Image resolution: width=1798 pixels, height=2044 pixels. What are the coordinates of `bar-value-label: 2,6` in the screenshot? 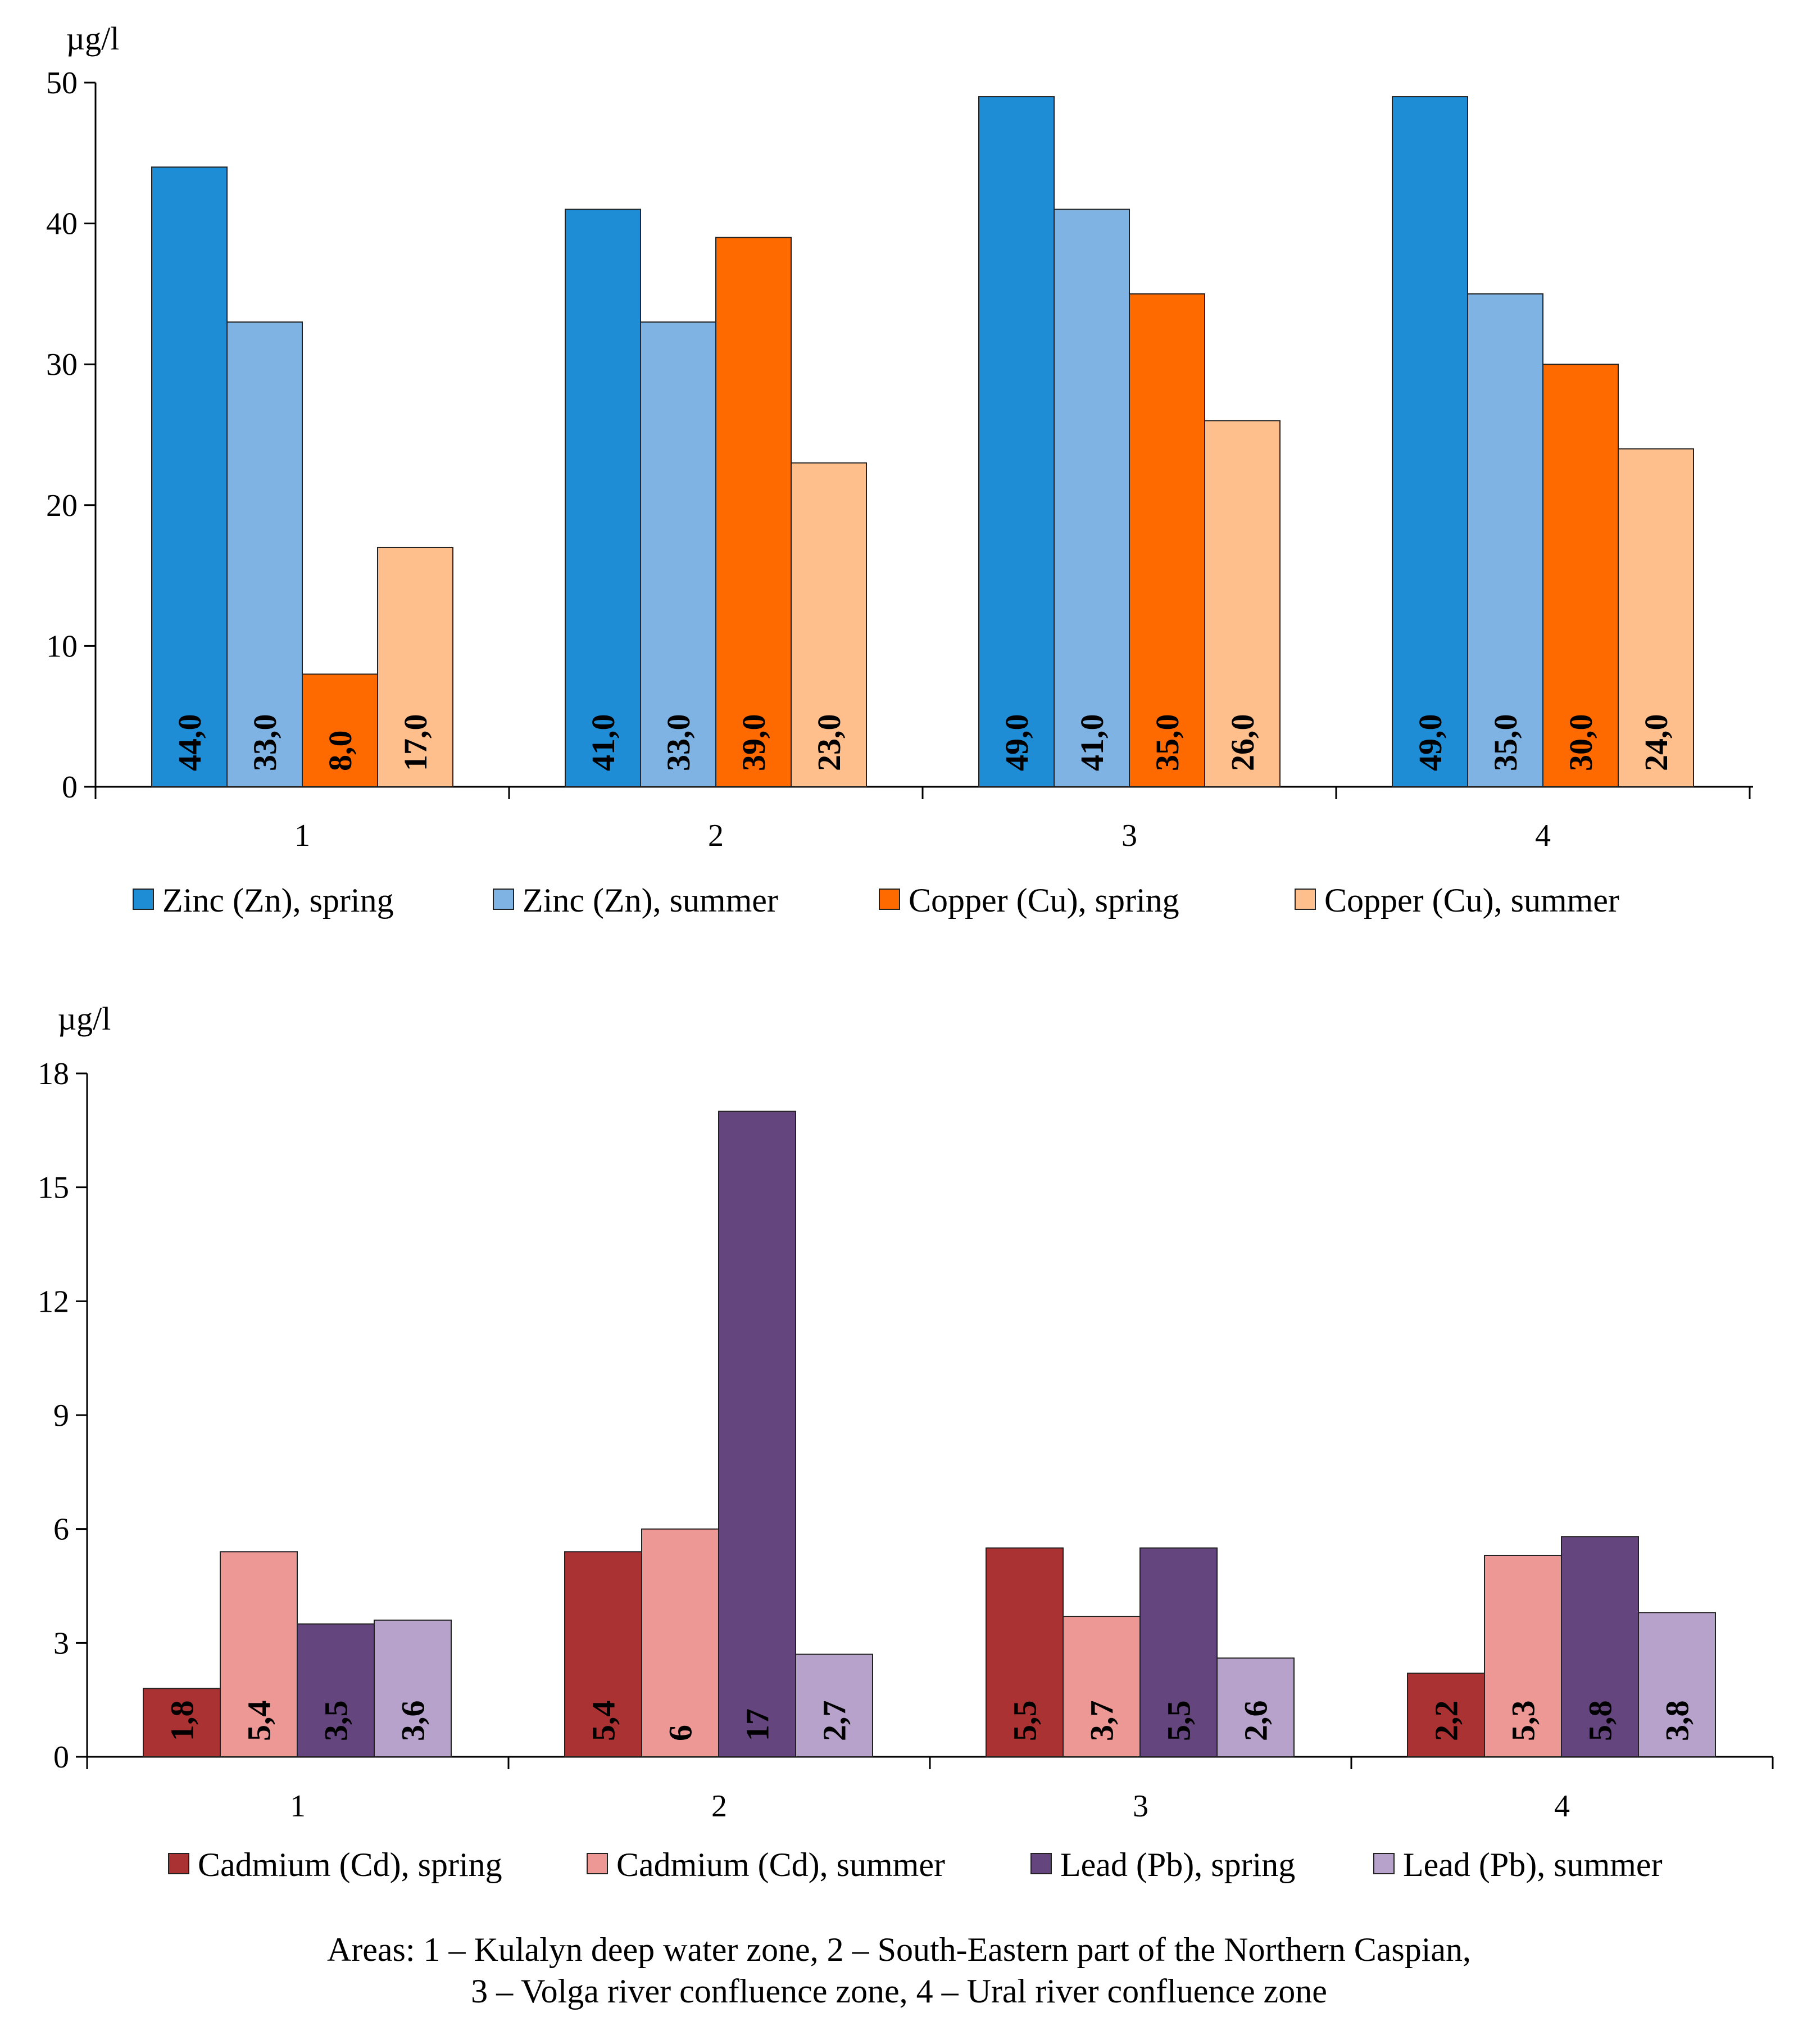 It's located at (1256, 1721).